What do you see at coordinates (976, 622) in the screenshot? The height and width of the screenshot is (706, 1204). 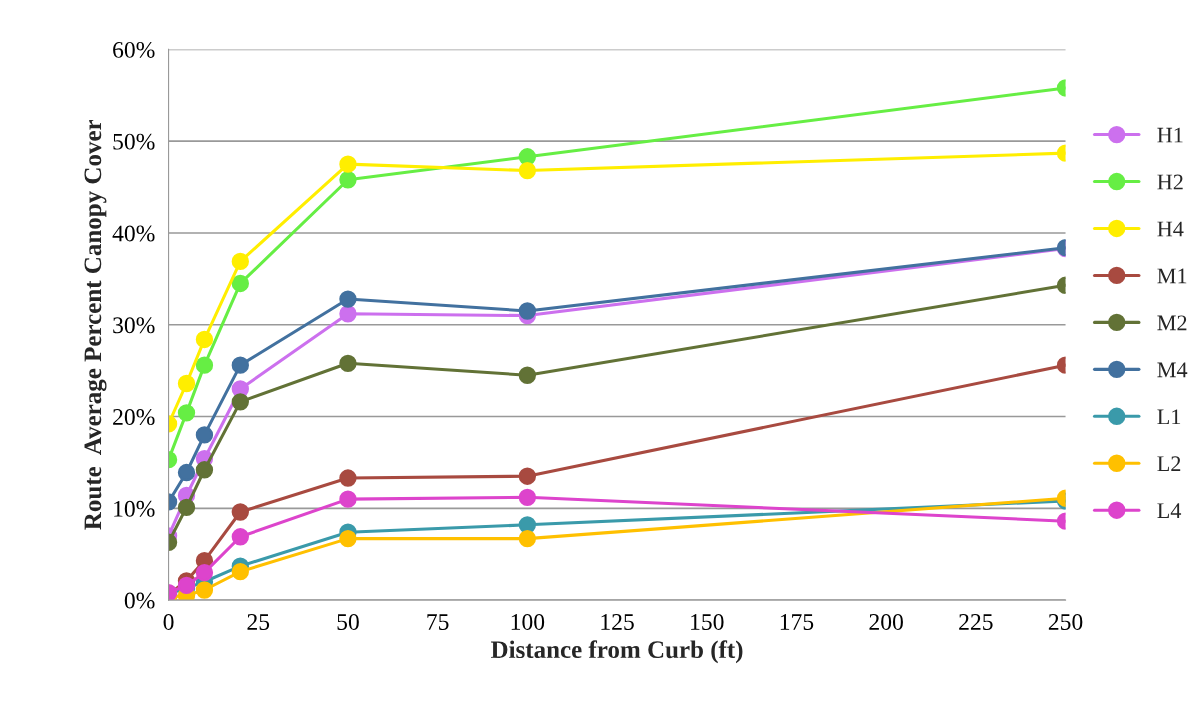 I see `x-tick-label: 225` at bounding box center [976, 622].